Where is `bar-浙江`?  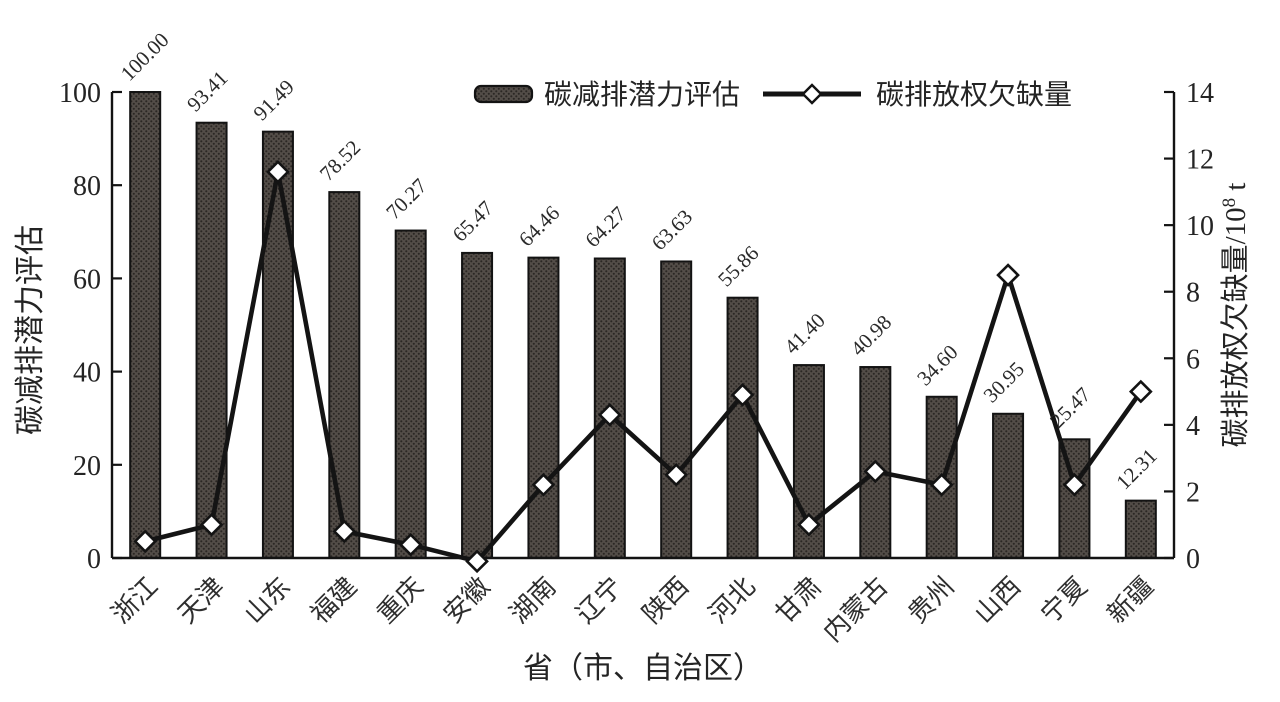
bar-浙江 is located at coordinates (145, 325).